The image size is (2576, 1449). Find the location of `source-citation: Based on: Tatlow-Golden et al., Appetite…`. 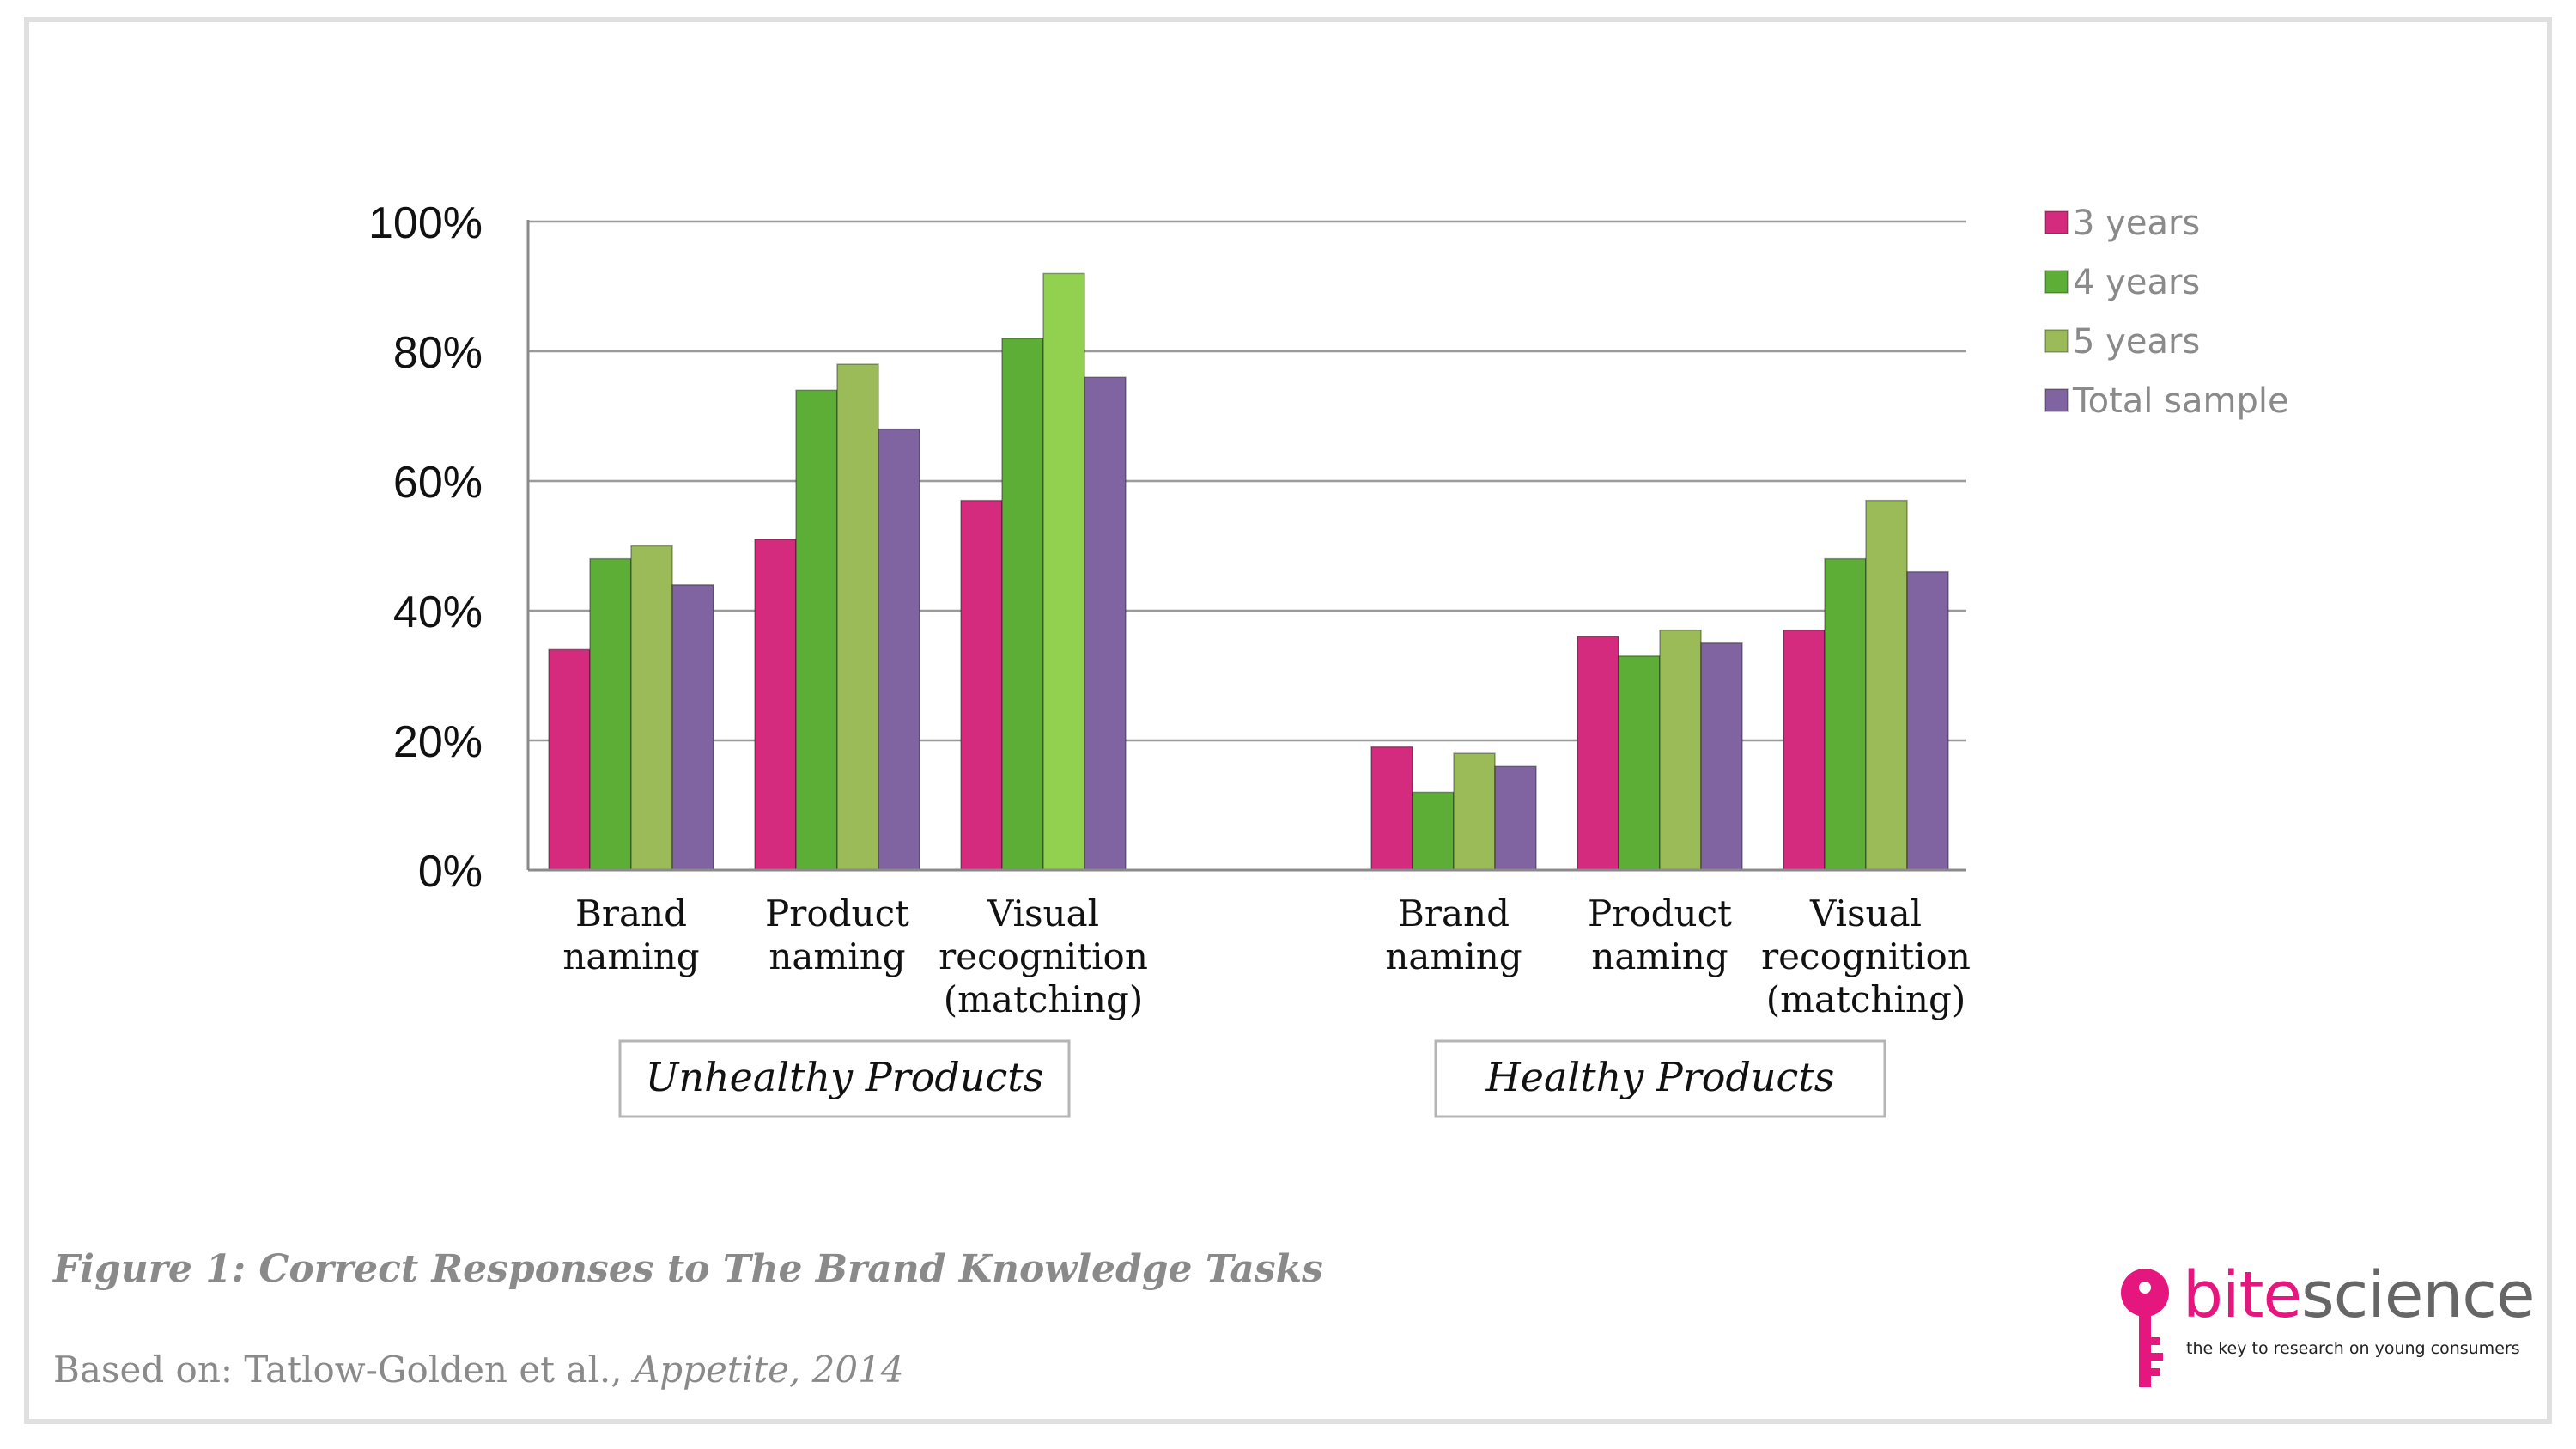

source-citation: Based on: Tatlow-Golden et al., Appetite… is located at coordinates (479, 1370).